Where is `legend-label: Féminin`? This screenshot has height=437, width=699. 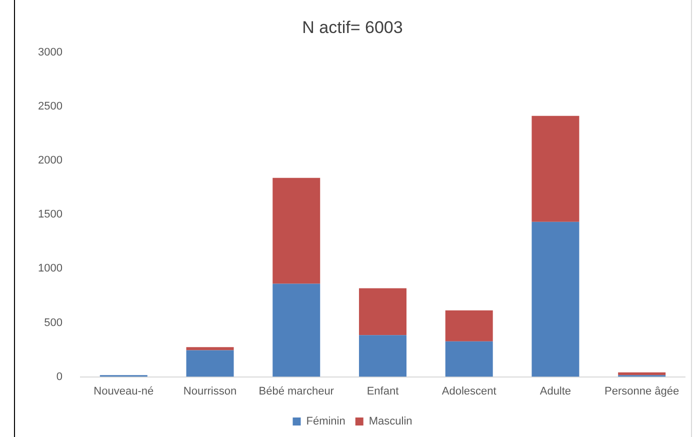
legend-label: Féminin is located at coordinates (326, 422).